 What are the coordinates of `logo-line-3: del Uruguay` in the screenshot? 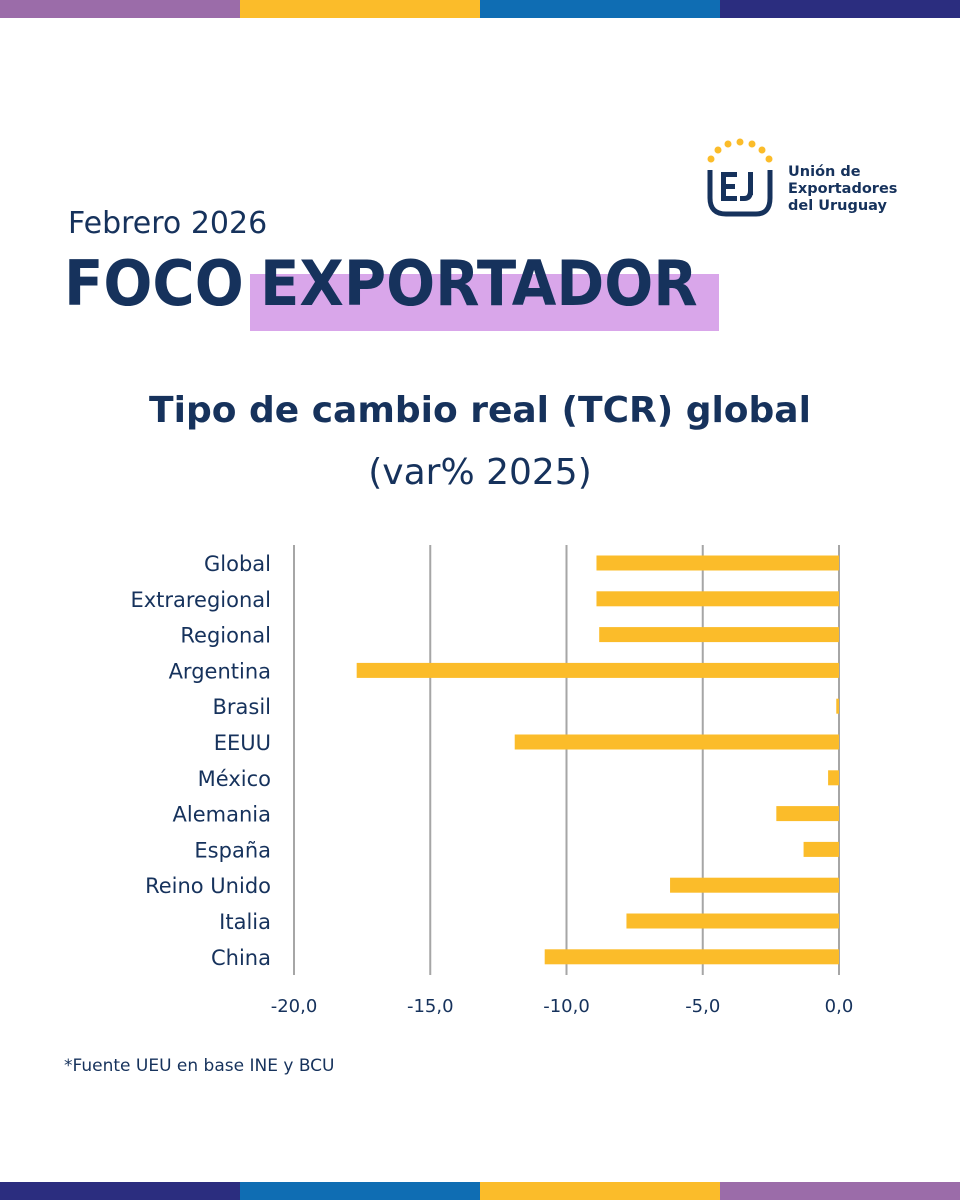 It's located at (837, 206).